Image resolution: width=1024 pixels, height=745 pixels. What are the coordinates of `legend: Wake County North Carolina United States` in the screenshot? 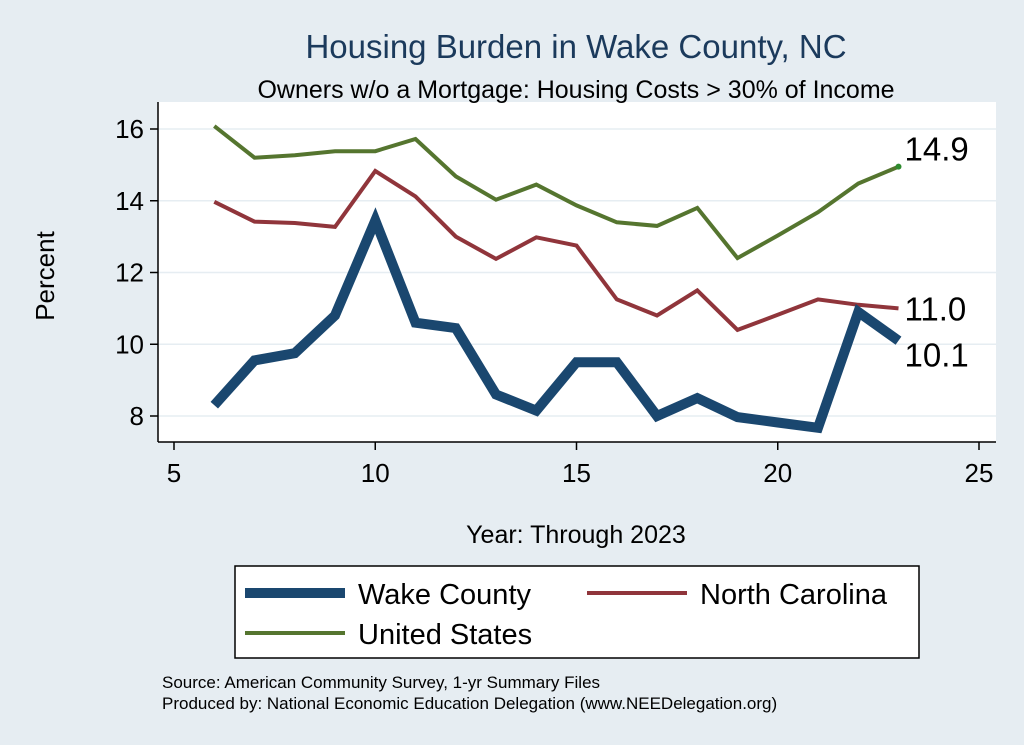 It's located at (577, 612).